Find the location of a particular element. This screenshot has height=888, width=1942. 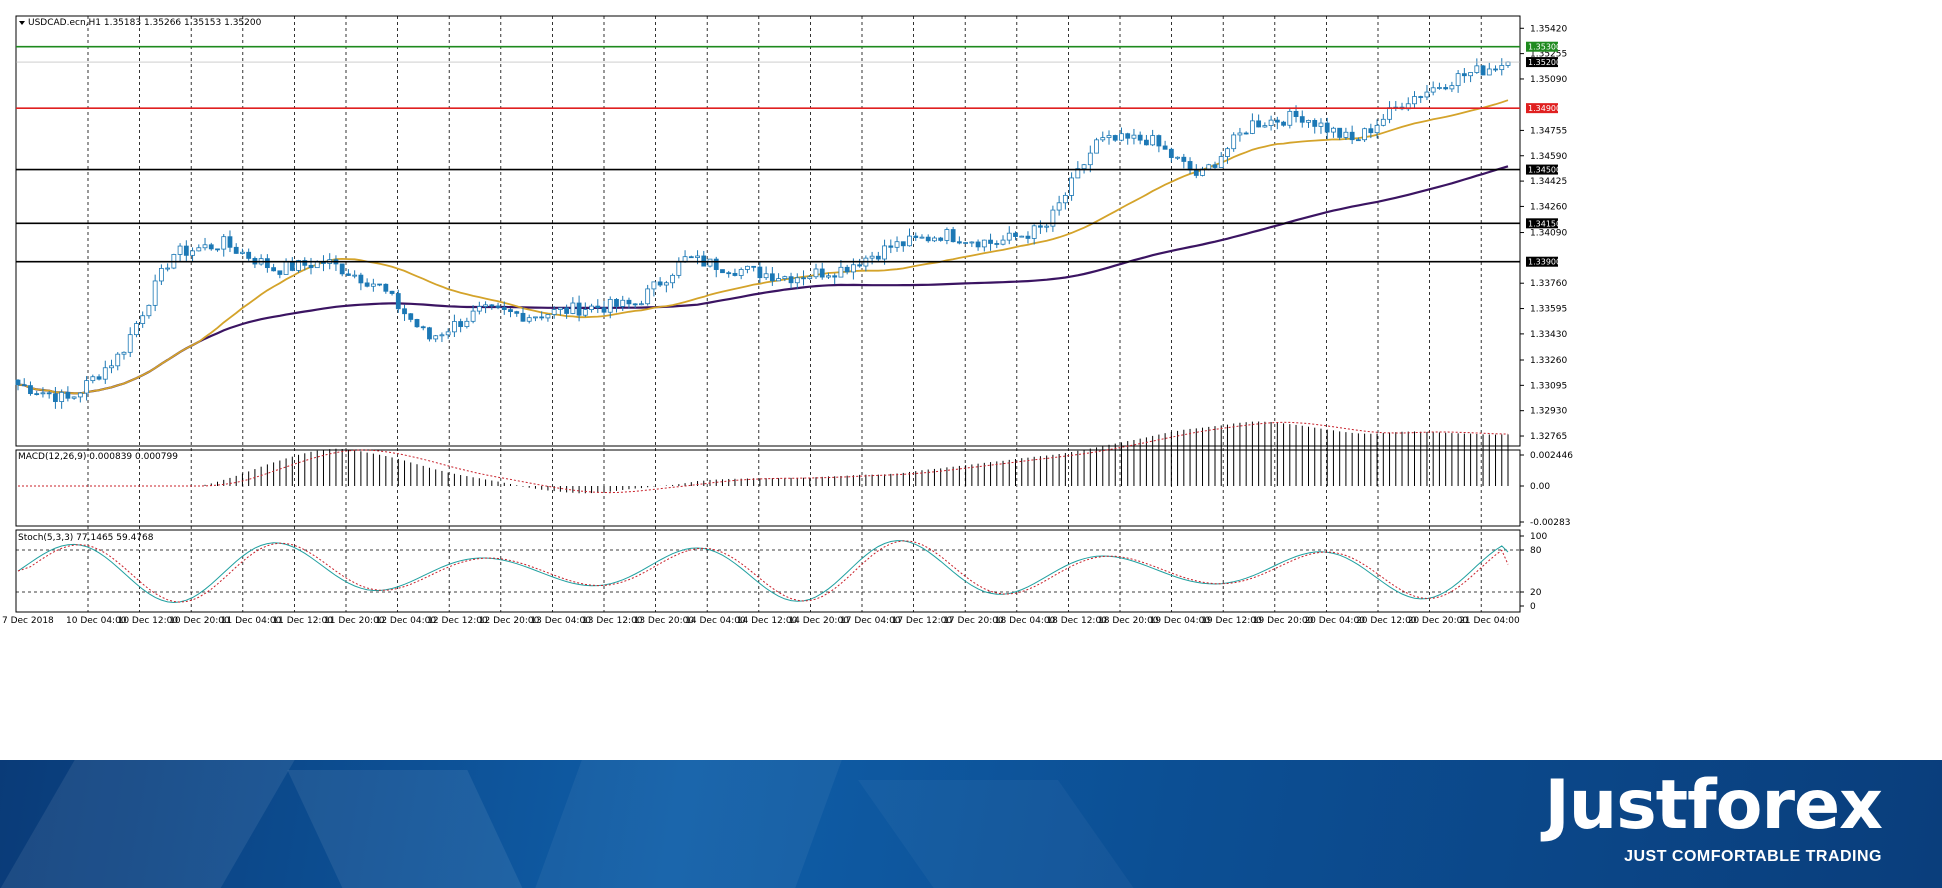

y-tick-label: 1.34260 is located at coordinates (1548, 207).